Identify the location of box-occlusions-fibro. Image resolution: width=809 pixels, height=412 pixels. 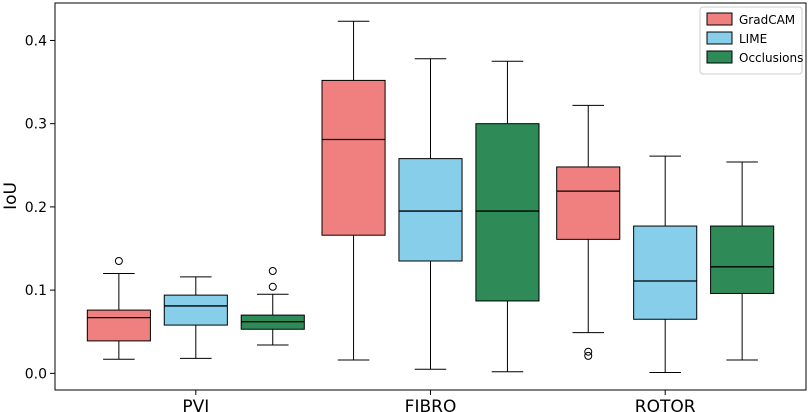
(507, 216).